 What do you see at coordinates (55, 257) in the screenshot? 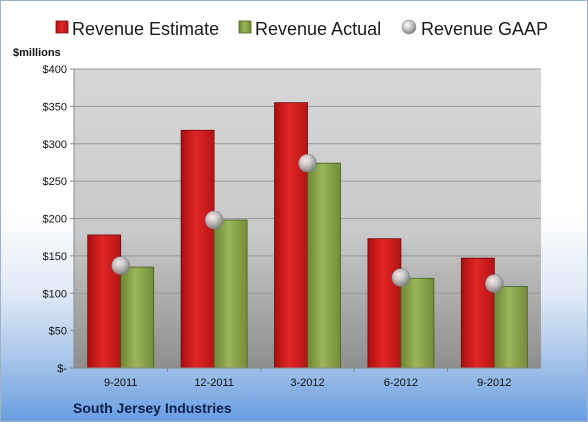
I see `y-tick-label: $150` at bounding box center [55, 257].